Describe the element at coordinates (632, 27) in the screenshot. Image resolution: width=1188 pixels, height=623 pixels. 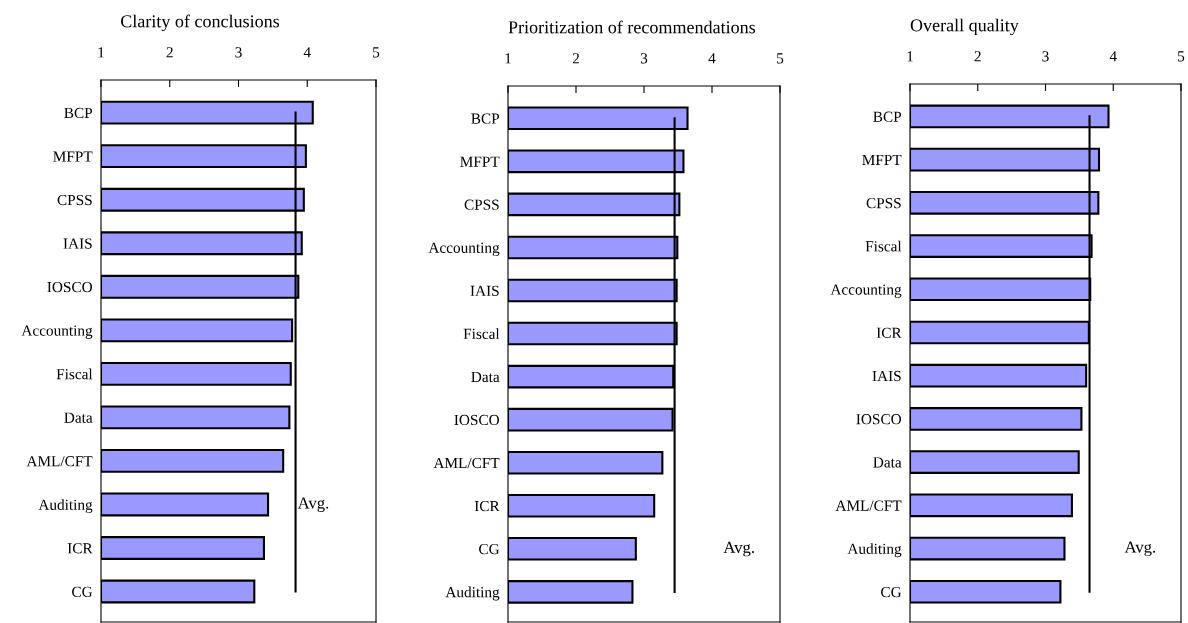
I see `chart-title: Prioritization of recommendations` at that location.